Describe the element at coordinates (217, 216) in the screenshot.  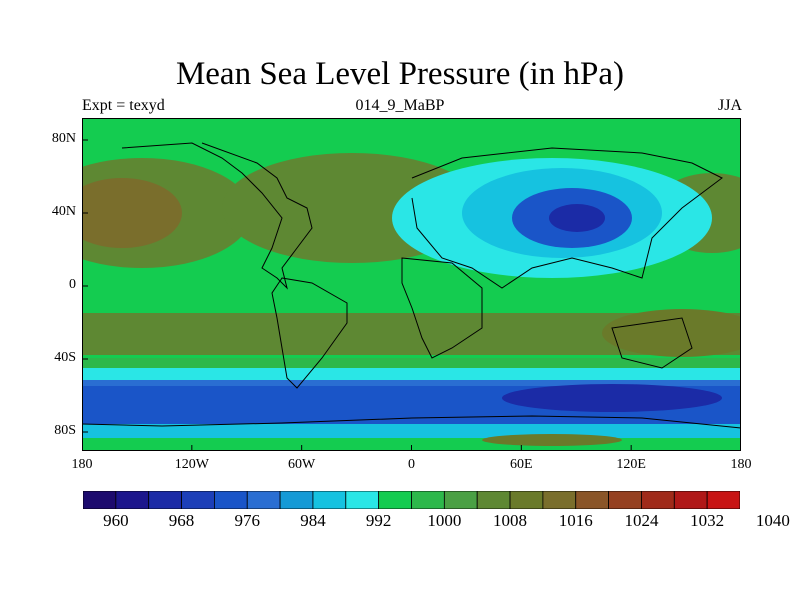
I see `north-america` at that location.